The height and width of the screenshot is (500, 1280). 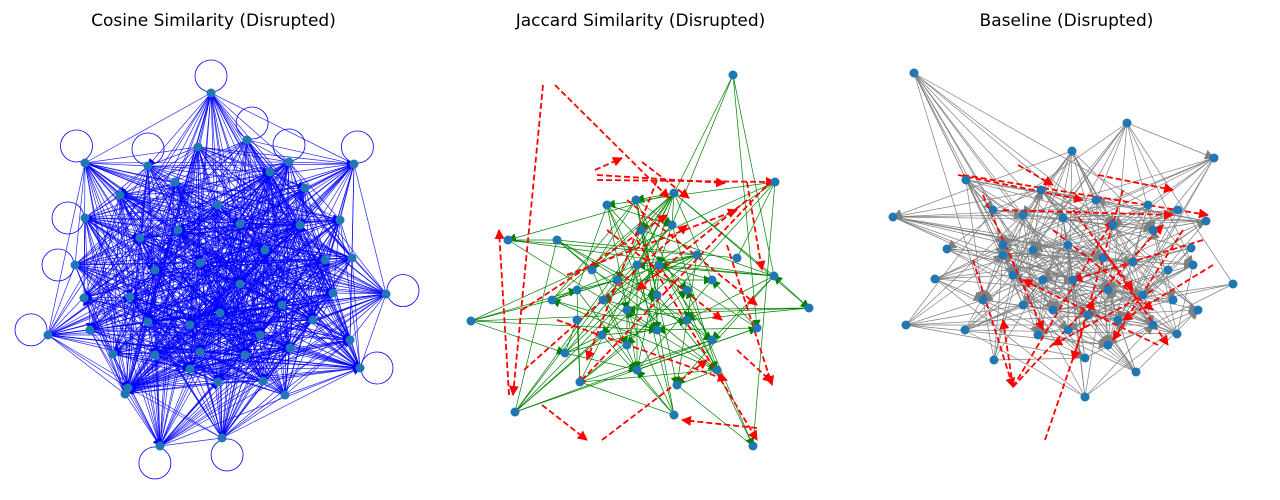 I want to click on panel-title: Cosine Similarity (Disrupted), so click(x=213, y=21).